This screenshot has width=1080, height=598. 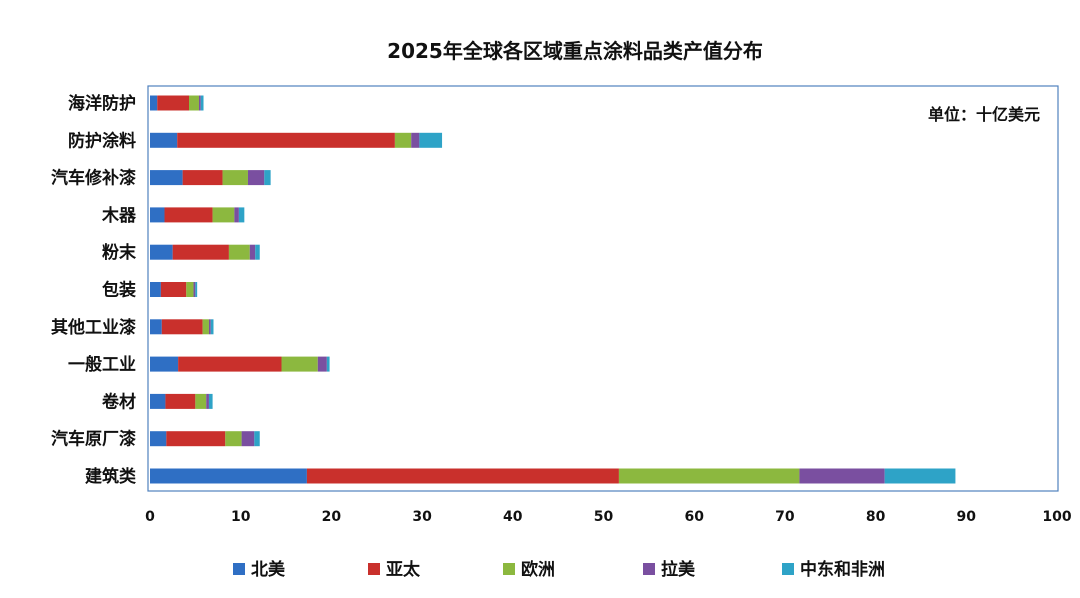 I want to click on x-tick-label: 0, so click(x=150, y=517).